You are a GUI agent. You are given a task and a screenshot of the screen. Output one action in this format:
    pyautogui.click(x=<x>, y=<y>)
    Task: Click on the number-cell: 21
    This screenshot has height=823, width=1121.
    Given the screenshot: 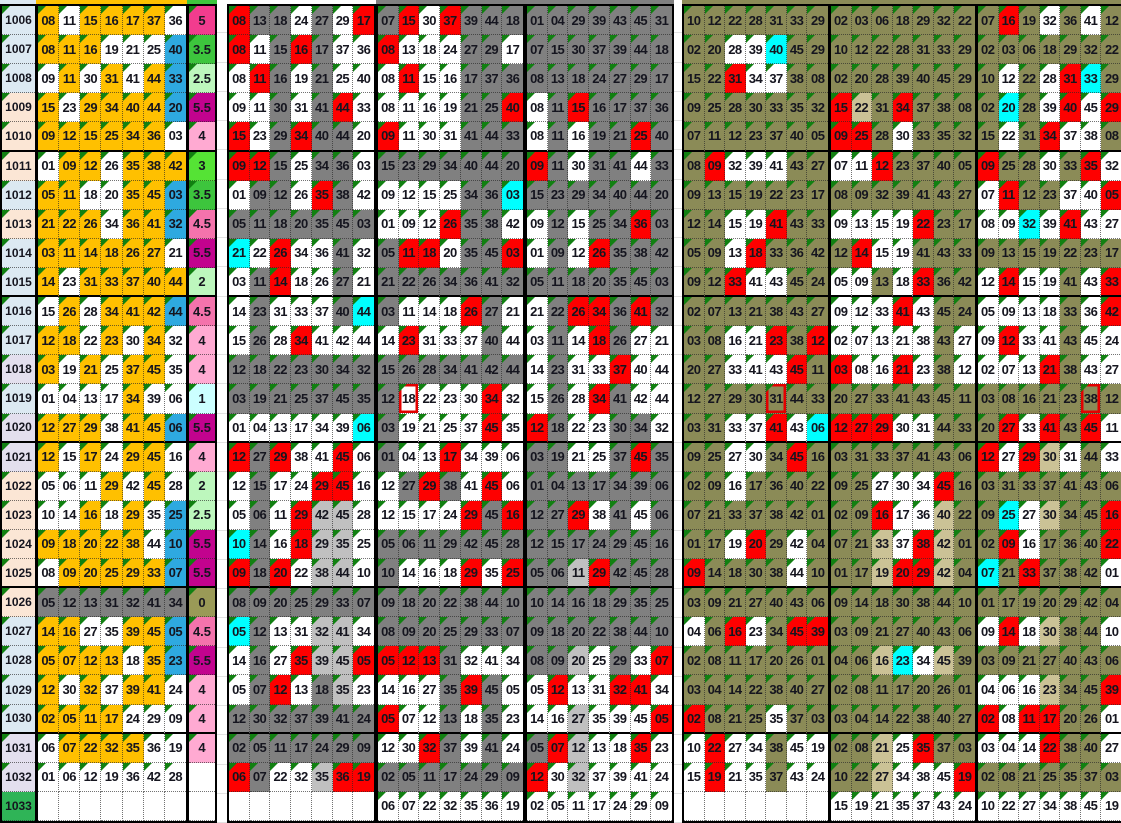 What is the action you would take?
    pyautogui.click(x=579, y=457)
    